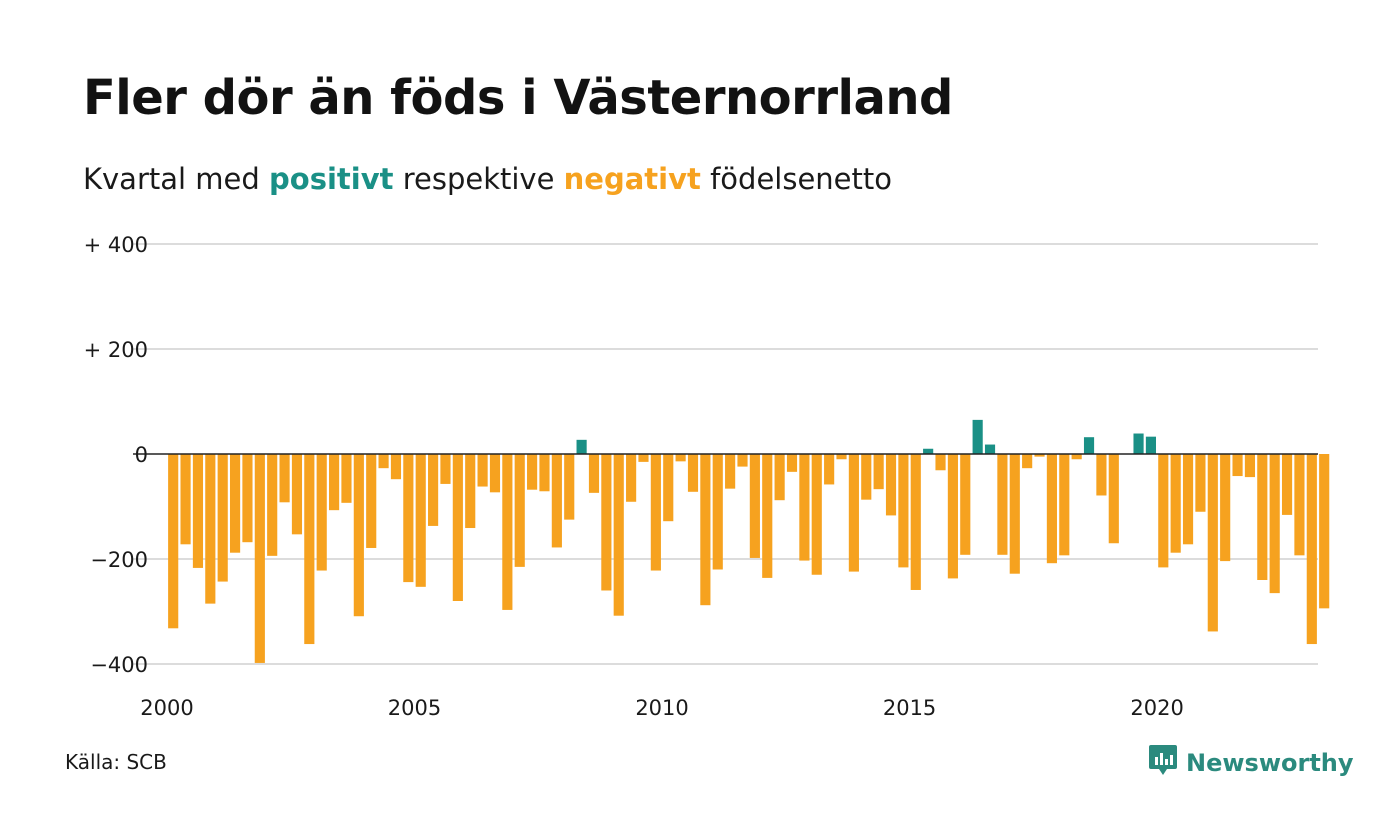 The width and height of the screenshot is (1400, 840). Describe the element at coordinates (116, 245) in the screenshot. I see `y-tick-label: + 400` at that location.